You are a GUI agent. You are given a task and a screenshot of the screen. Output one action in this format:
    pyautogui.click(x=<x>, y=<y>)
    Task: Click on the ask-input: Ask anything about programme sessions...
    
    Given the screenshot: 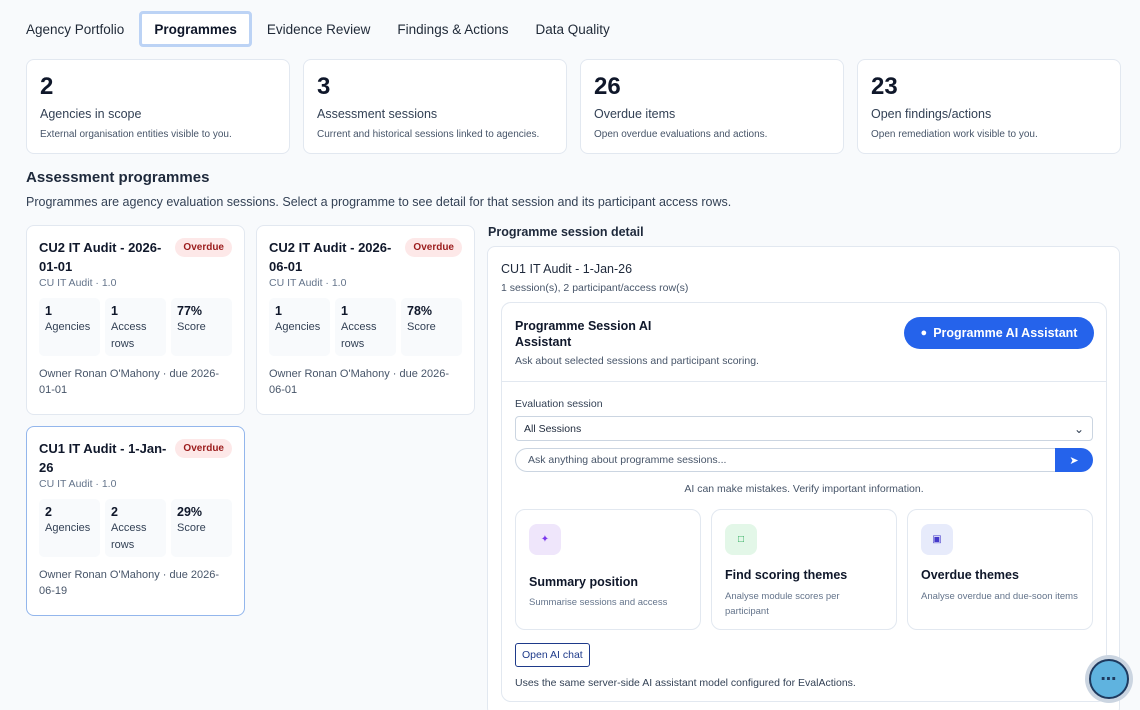 What is the action you would take?
    pyautogui.click(x=785, y=460)
    